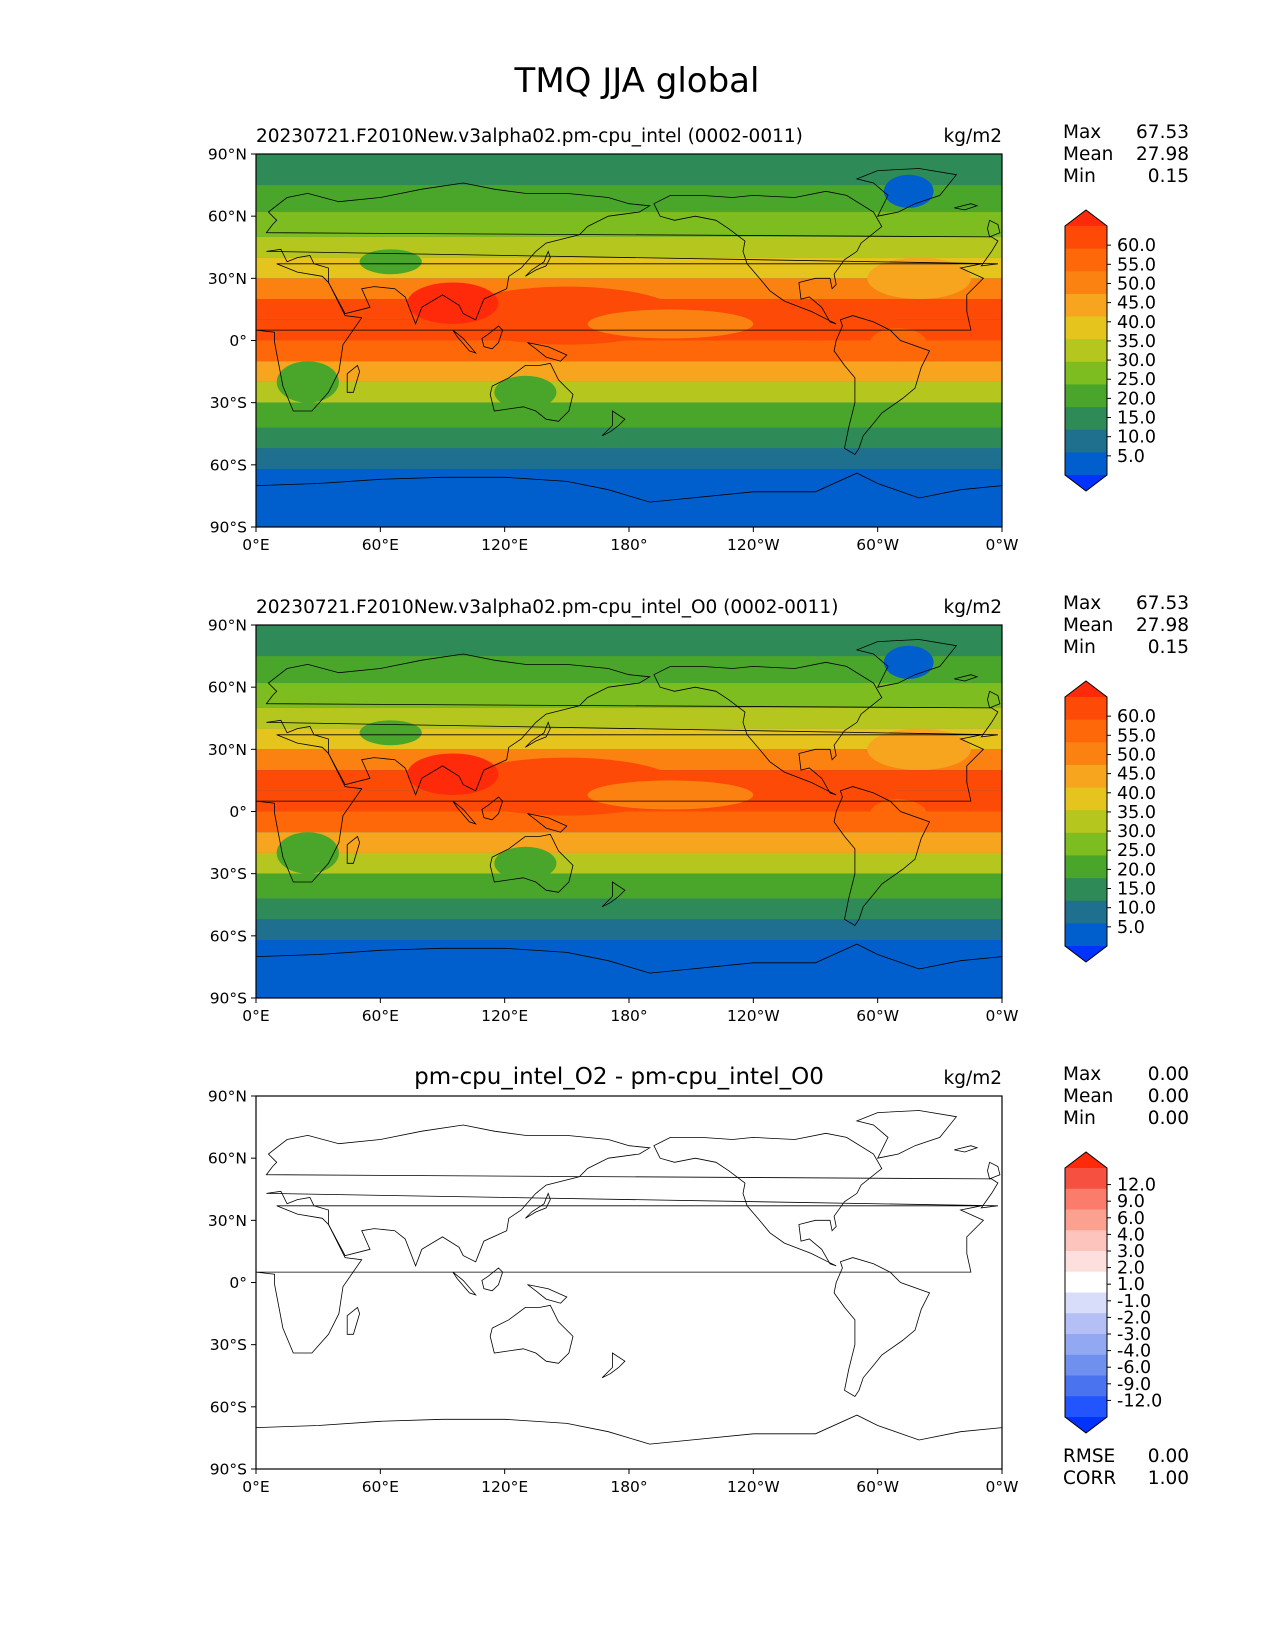 The height and width of the screenshot is (1650, 1275). I want to click on extra-stat-value: 1.00, so click(1168, 1478).